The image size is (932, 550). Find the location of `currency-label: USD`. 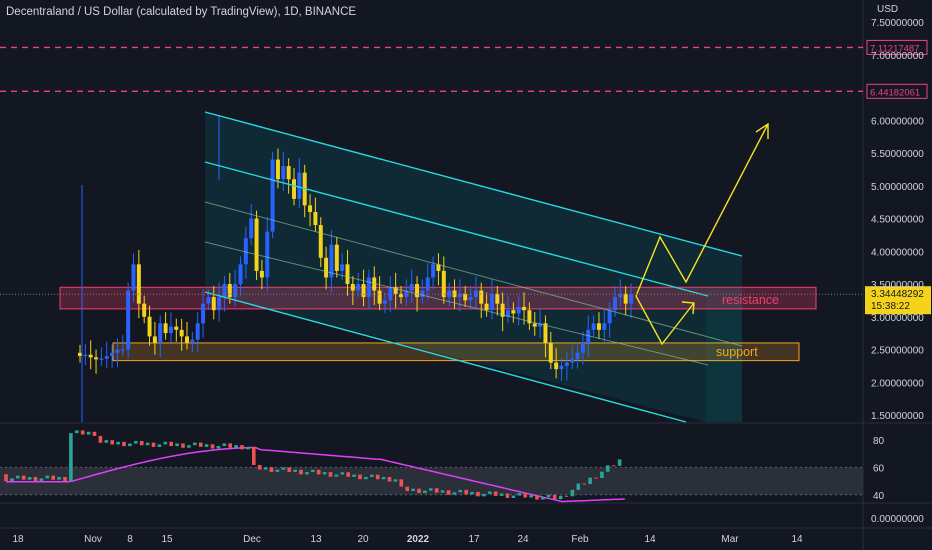

currency-label: USD is located at coordinates (888, 9).